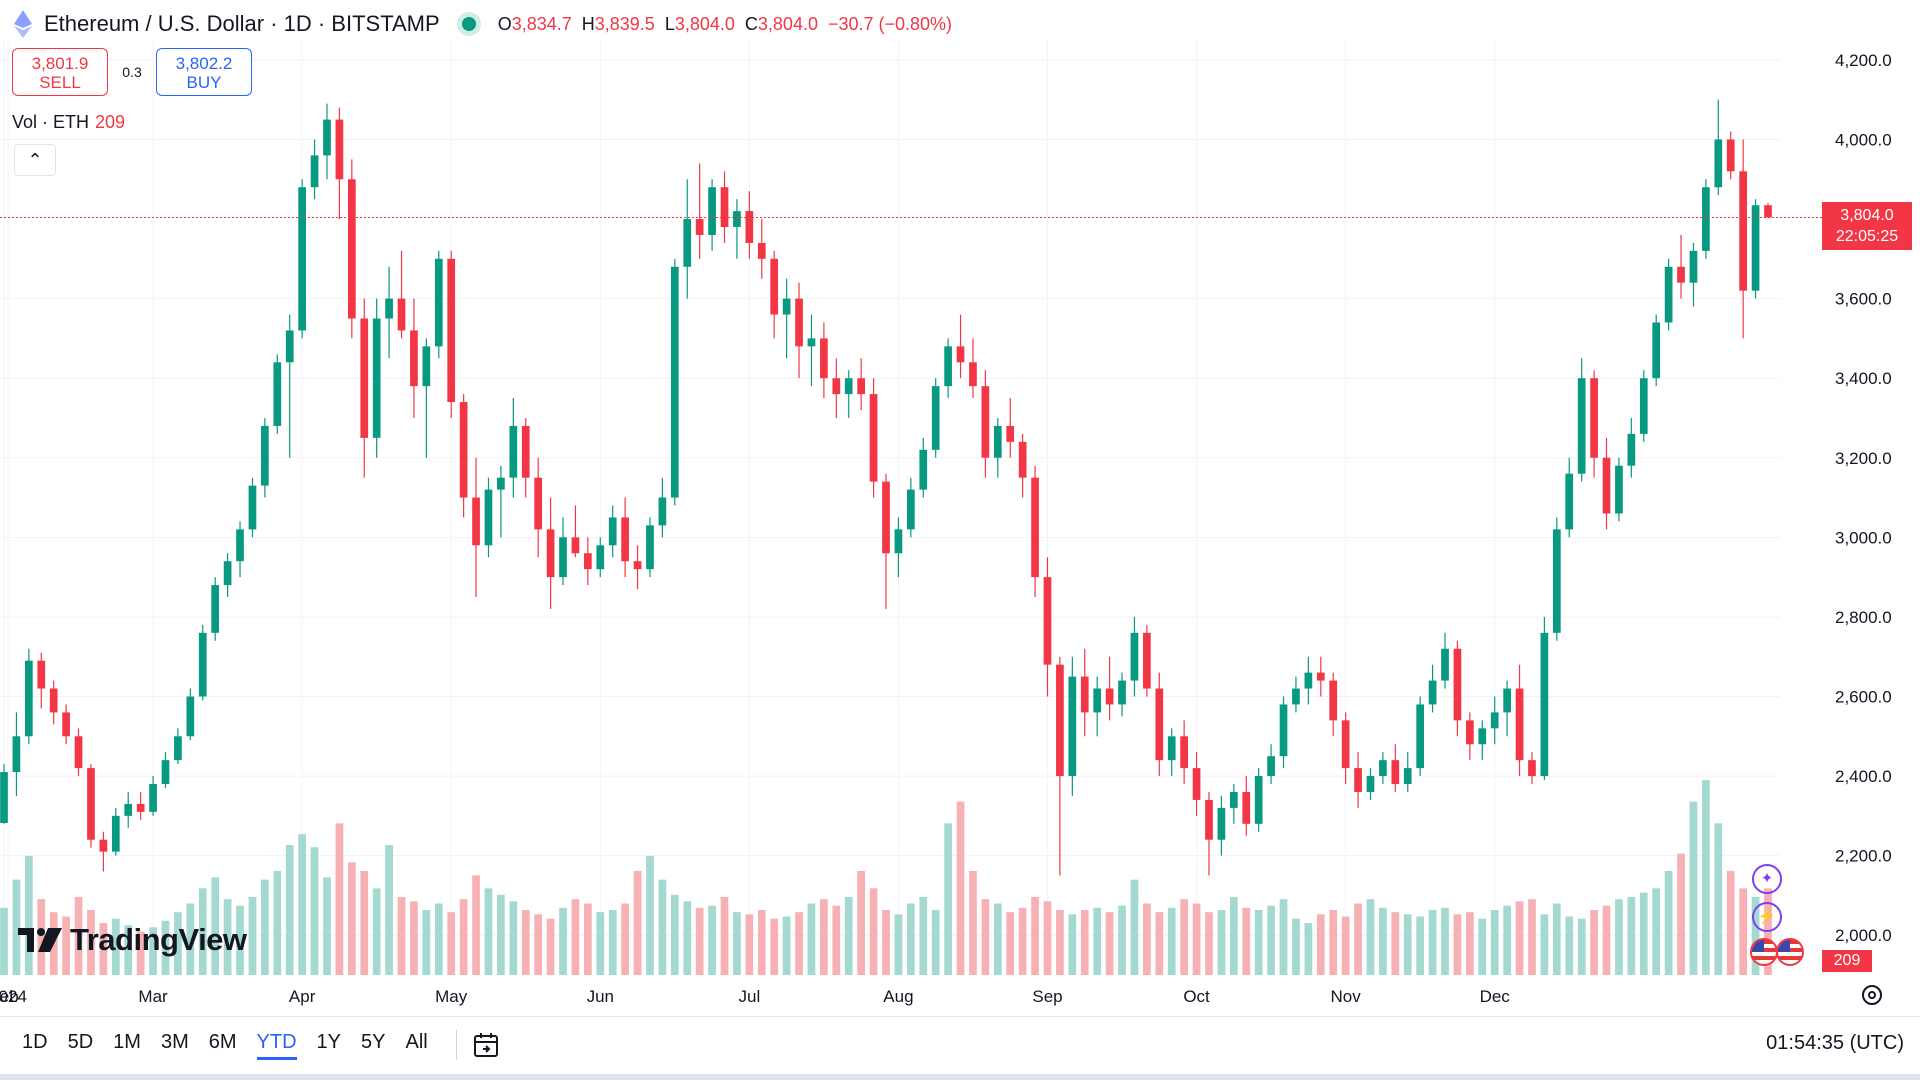 The height and width of the screenshot is (1080, 1920). Describe the element at coordinates (242, 23) in the screenshot. I see `symbol-title: Ethereum / U.S. Dollar · 1D · BITSTAMP` at that location.